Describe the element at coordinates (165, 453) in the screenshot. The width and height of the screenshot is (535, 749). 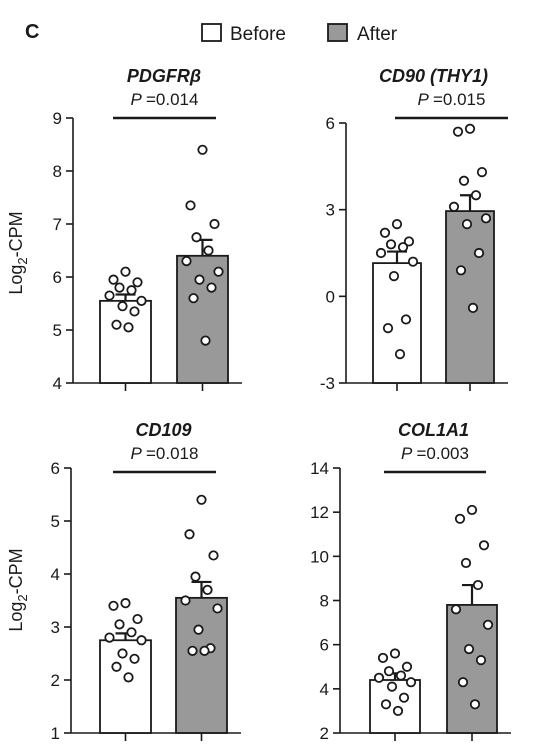
I see `p-value-label: P =0.018` at that location.